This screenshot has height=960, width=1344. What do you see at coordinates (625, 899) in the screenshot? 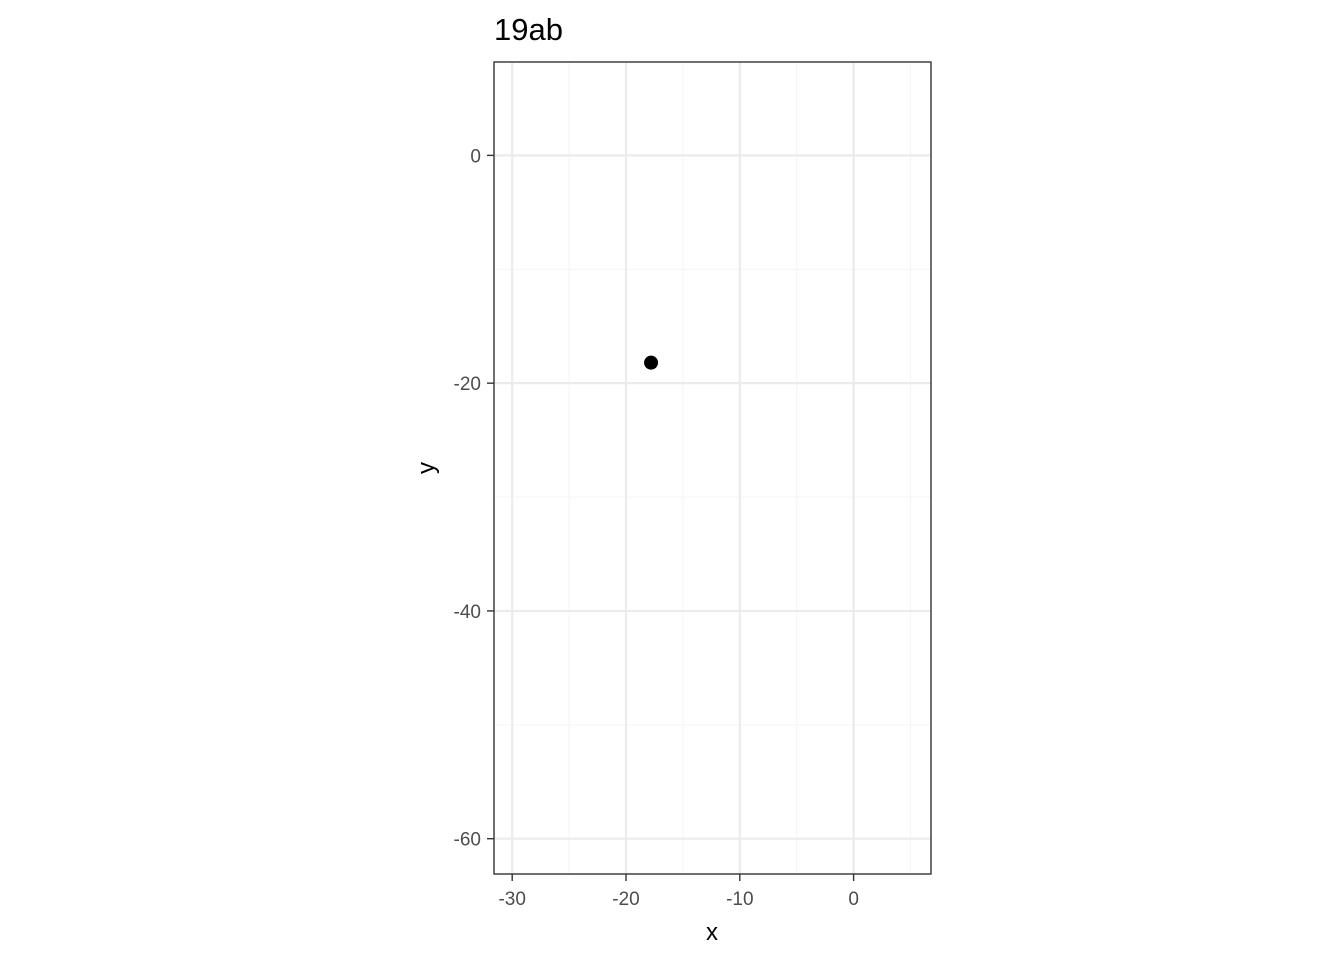
I see `x-tick-label: -20` at bounding box center [625, 899].